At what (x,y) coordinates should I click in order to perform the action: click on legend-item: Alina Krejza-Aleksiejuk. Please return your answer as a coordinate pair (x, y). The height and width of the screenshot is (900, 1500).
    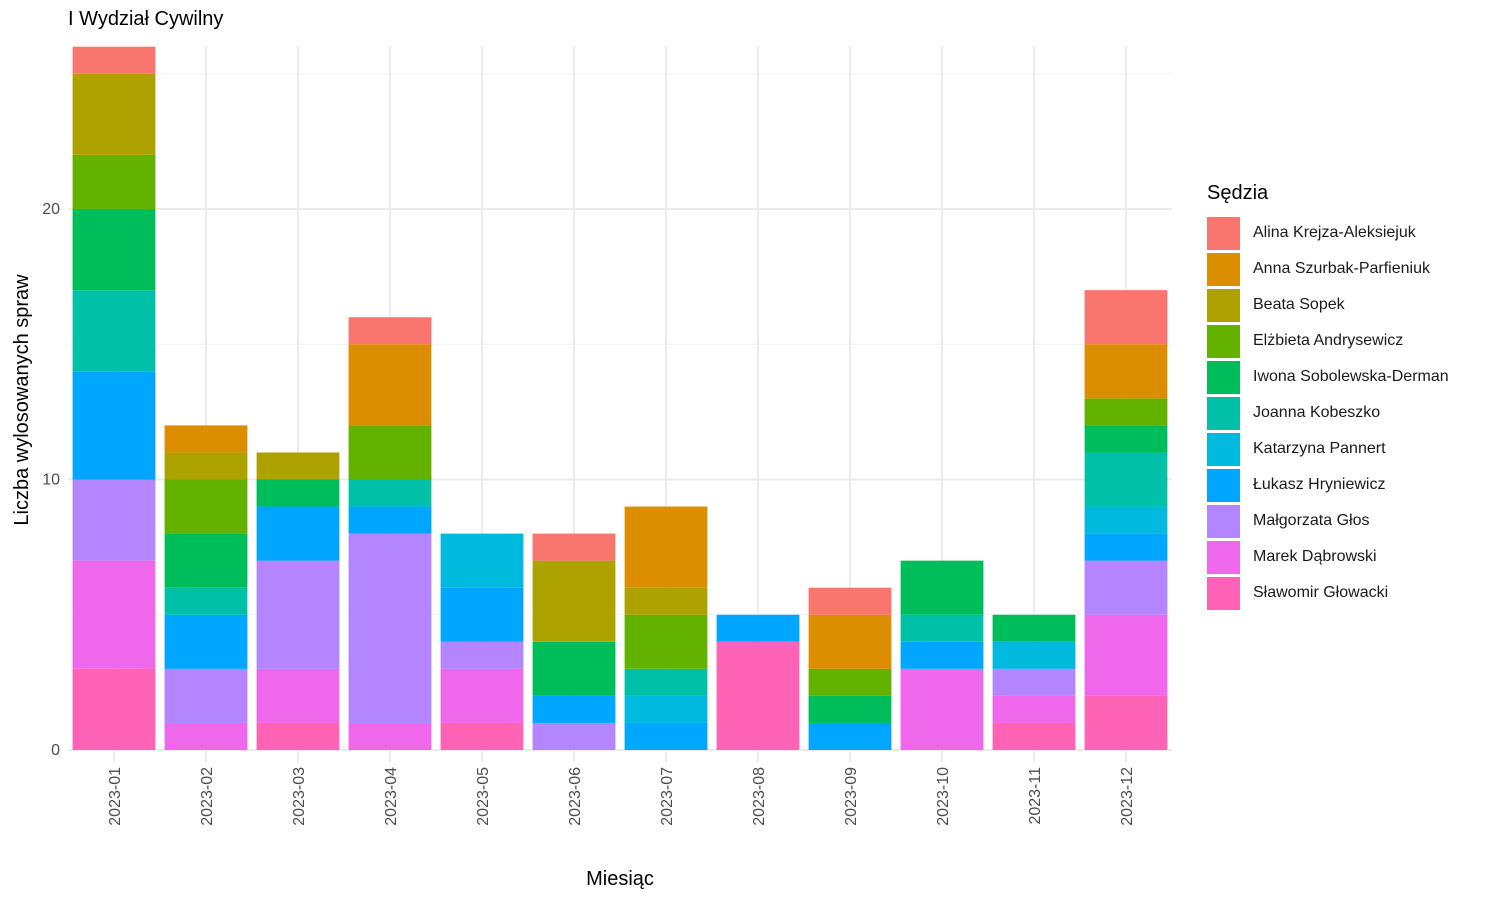
    Looking at the image, I should click on (1328, 233).